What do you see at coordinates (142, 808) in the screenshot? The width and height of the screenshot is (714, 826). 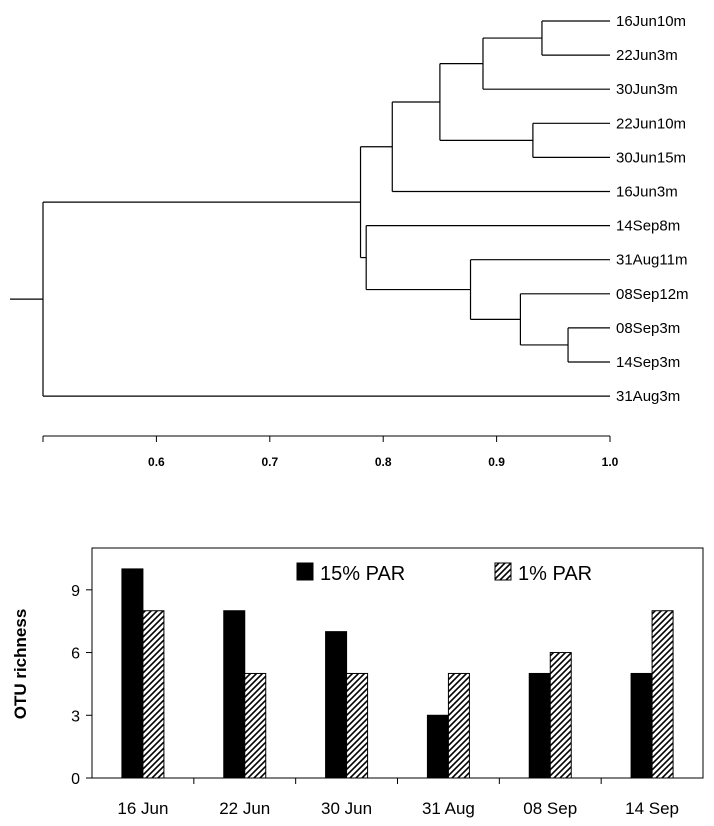 I see `x-category-label: 16 Jun` at bounding box center [142, 808].